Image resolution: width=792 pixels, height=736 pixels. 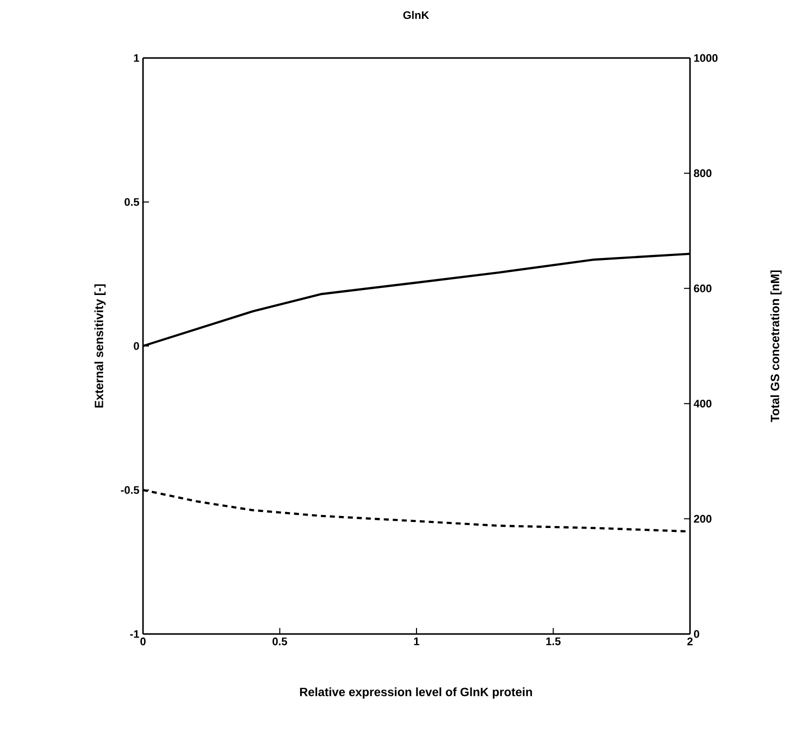 I want to click on y2-tick-label: 600, so click(x=703, y=288).